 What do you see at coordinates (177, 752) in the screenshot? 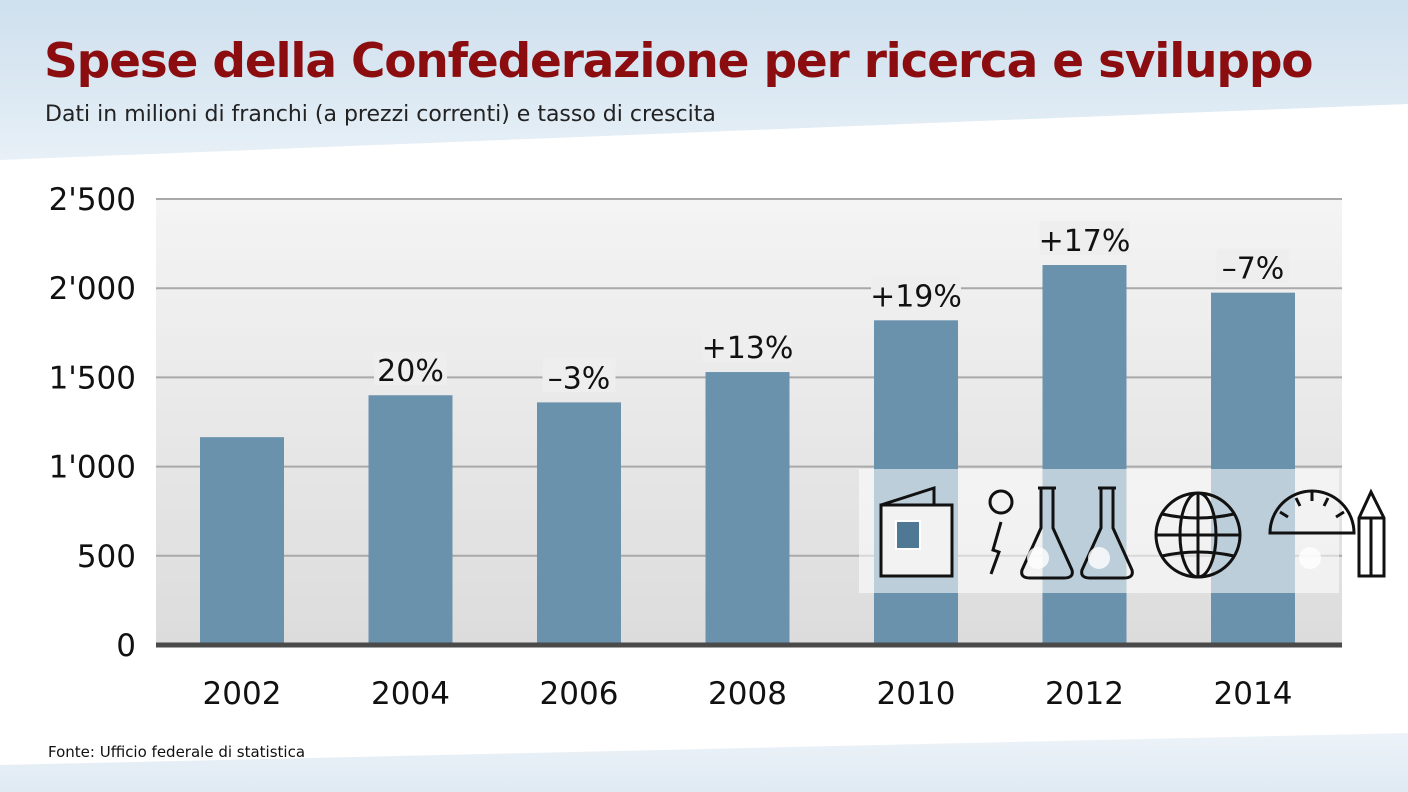
I see `source-note: Fonte: Ufficio federale di statistica` at bounding box center [177, 752].